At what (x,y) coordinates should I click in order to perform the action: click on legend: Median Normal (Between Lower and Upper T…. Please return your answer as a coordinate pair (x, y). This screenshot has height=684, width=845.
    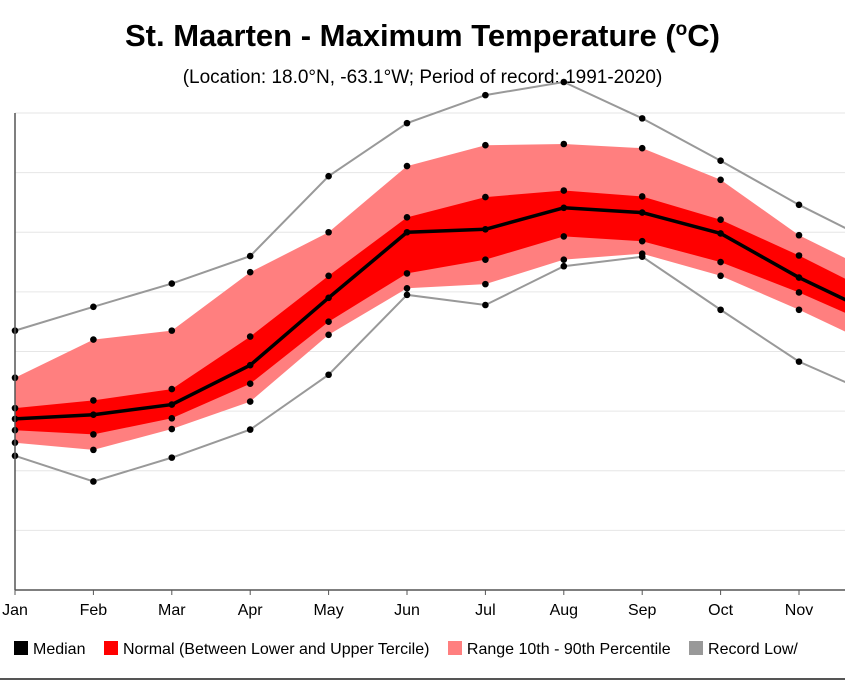
    Looking at the image, I should click on (413, 650).